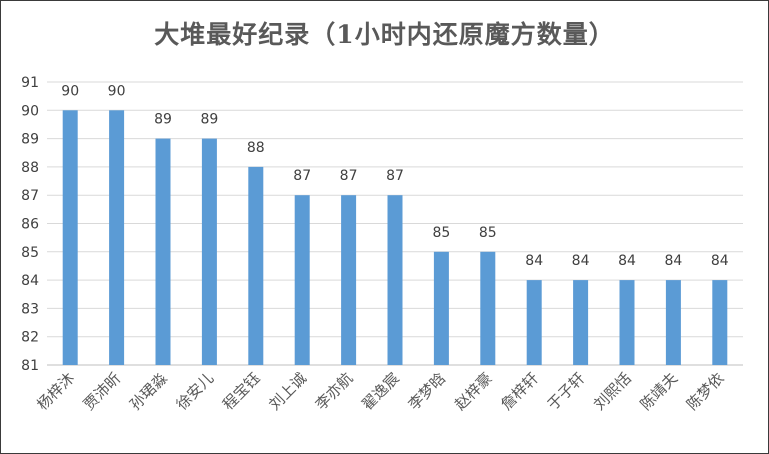 The image size is (769, 454). Describe the element at coordinates (380, 391) in the screenshot. I see `x-tick-label: 翟逸宸` at that location.